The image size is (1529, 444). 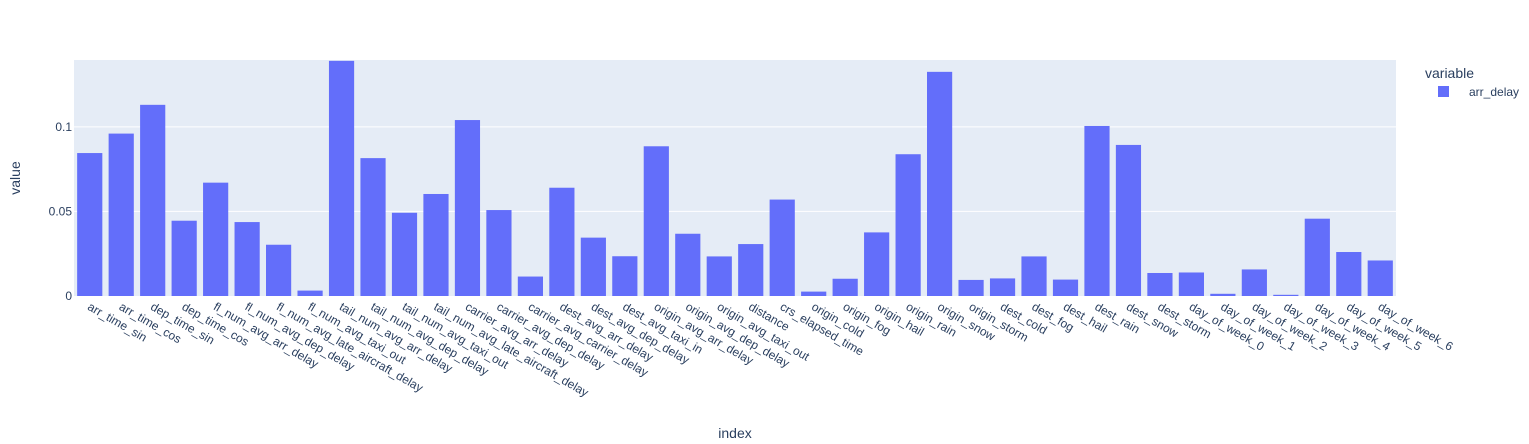 I want to click on y-tick-label: 0.05, so click(x=61, y=211).